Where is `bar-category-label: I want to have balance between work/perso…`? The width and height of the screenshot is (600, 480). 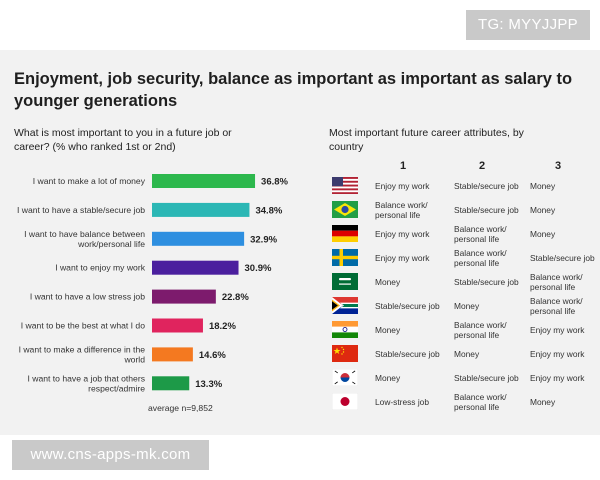 bar-category-label: I want to have balance between work/perso… is located at coordinates (84, 239).